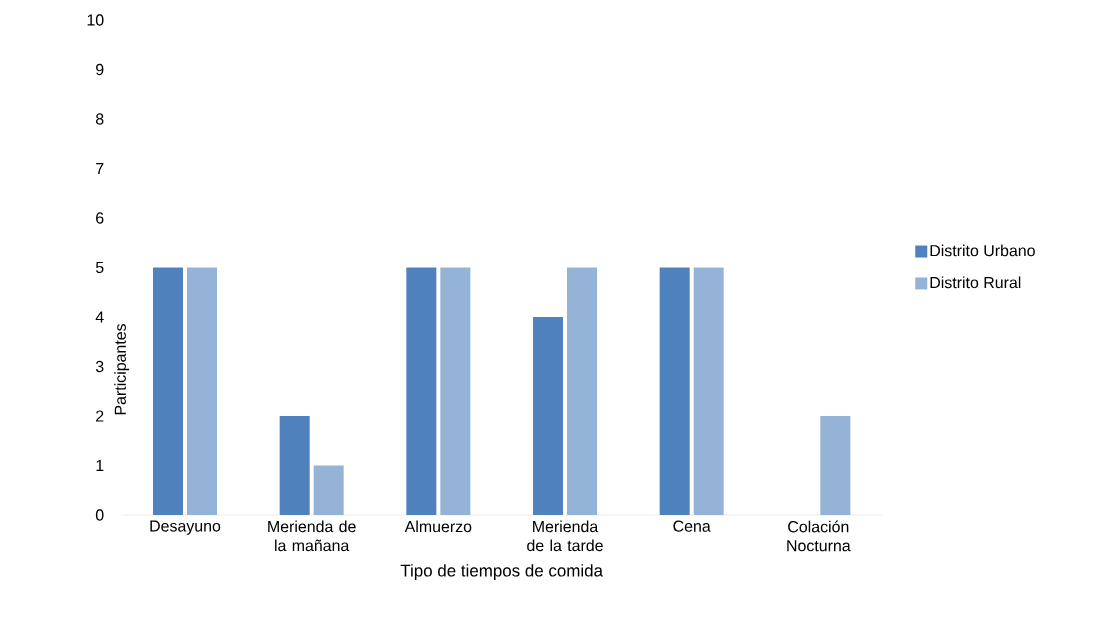  Describe the element at coordinates (100, 218) in the screenshot. I see `y-tick-label: 6` at that location.